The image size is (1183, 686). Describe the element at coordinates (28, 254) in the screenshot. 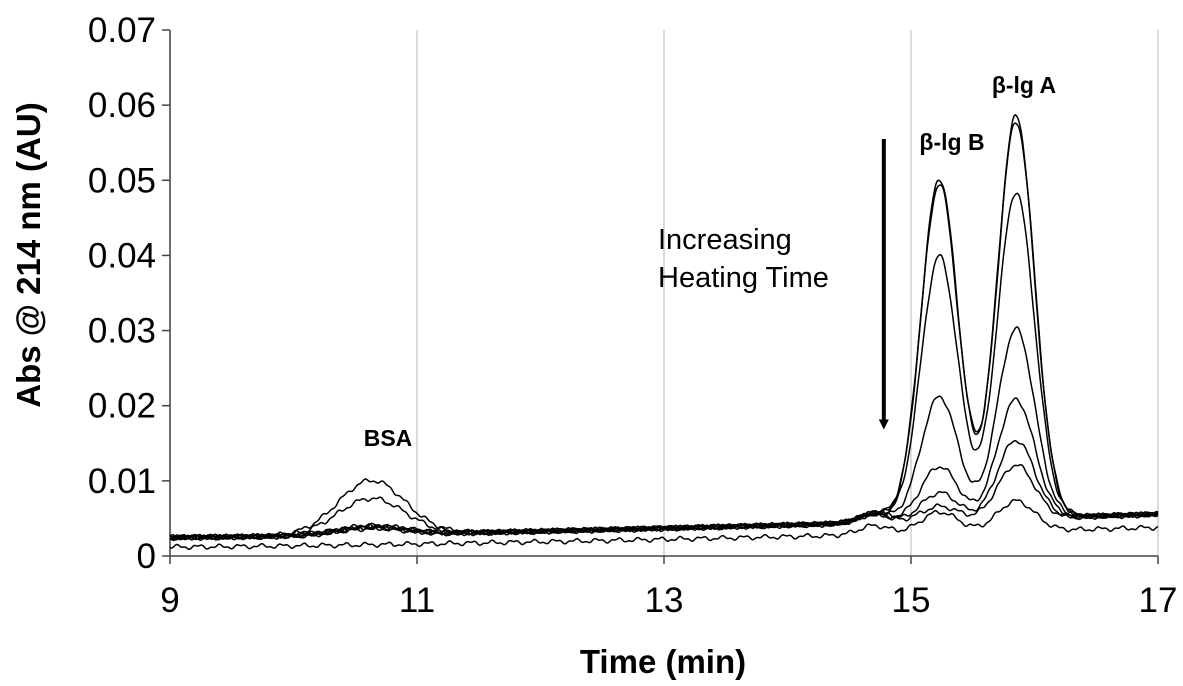

I see `y-axis-title: Abs @ 214 nm (AU)` at that location.